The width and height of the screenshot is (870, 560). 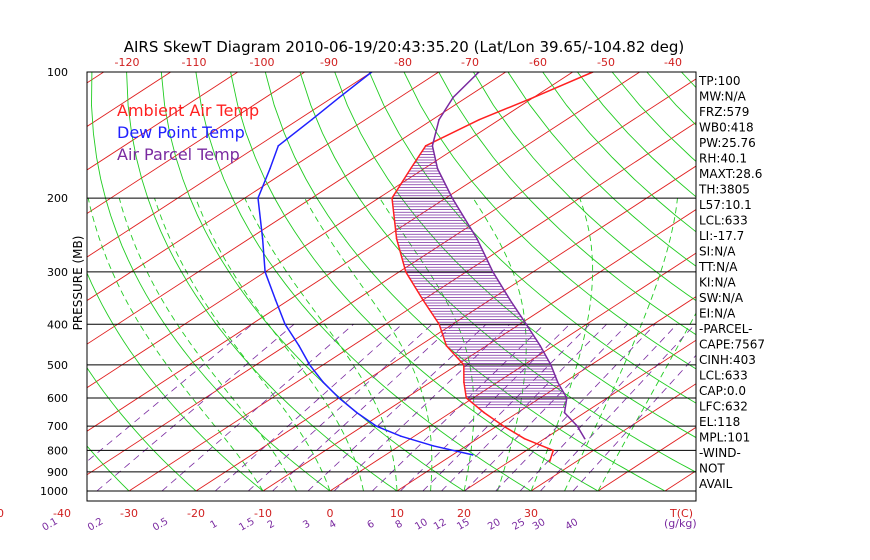 I want to click on pressure-tick-label: 100, so click(x=57, y=72).